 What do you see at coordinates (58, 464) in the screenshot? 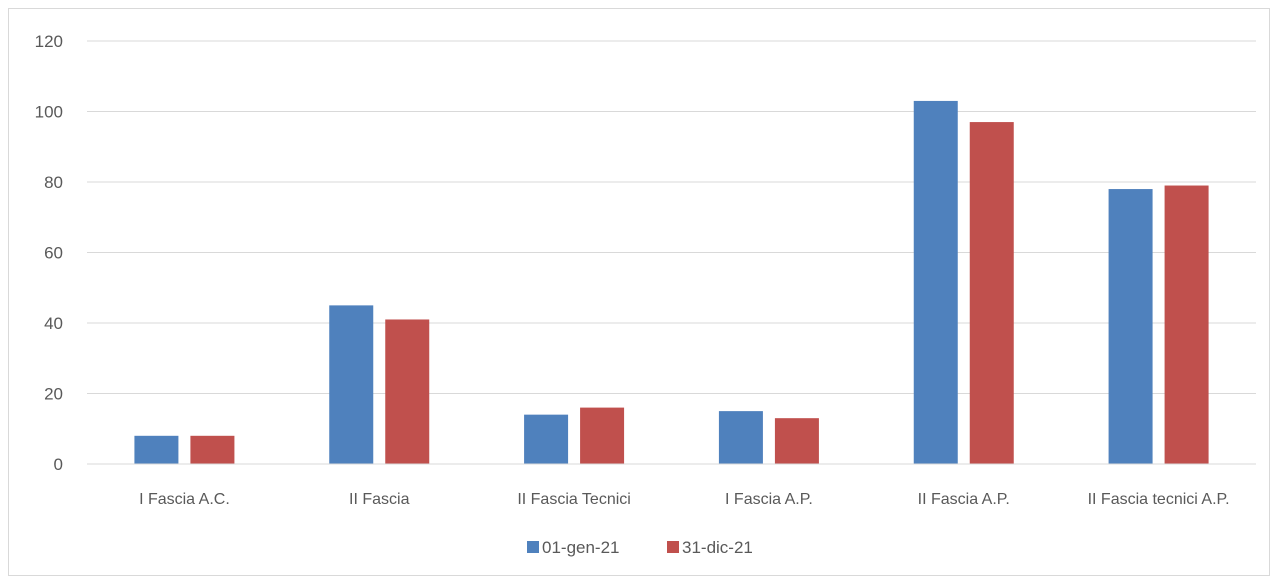
I see `y-tick-label: 0` at bounding box center [58, 464].